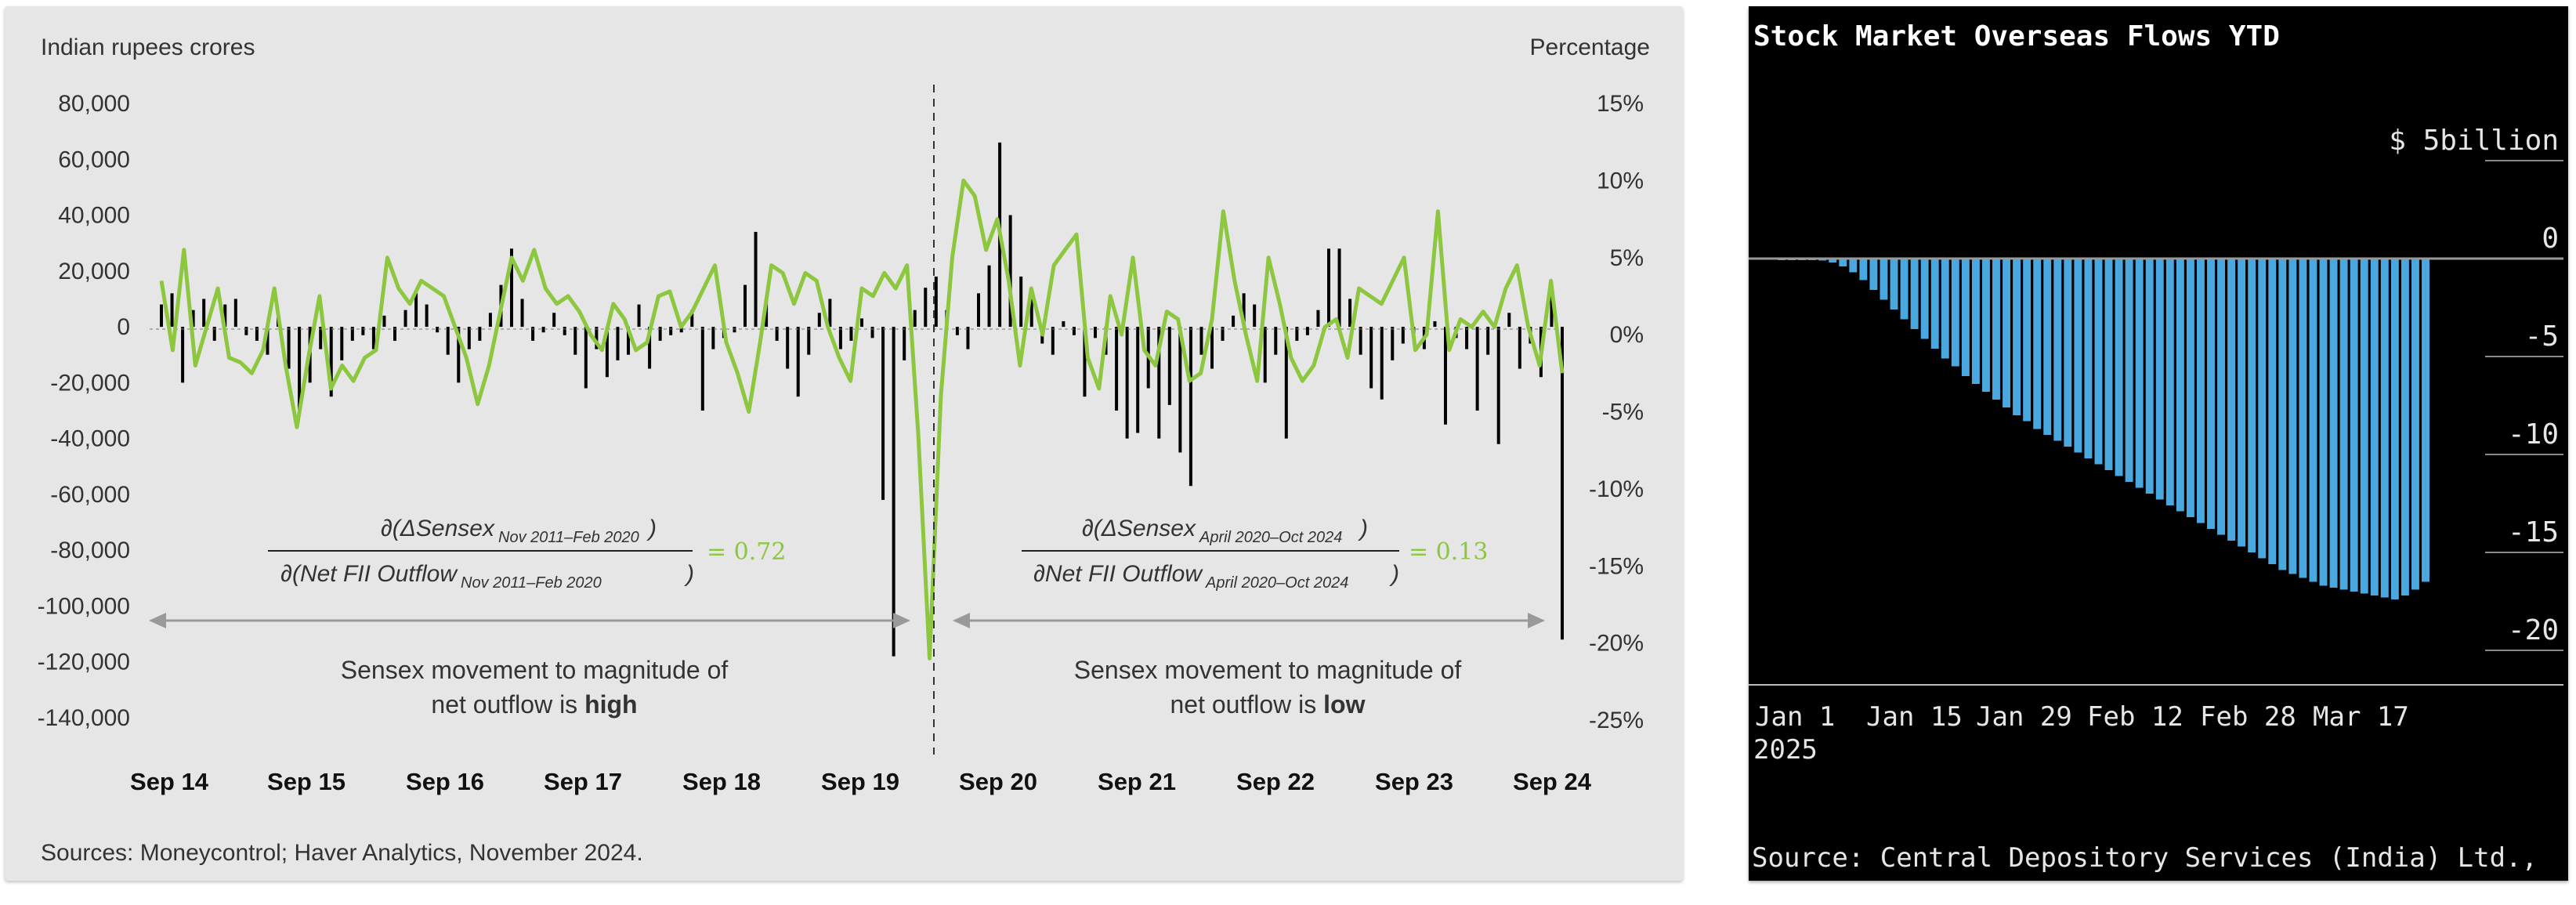 The height and width of the screenshot is (905, 2576). What do you see at coordinates (860, 781) in the screenshot?
I see `x-tick-label: Sep 19` at bounding box center [860, 781].